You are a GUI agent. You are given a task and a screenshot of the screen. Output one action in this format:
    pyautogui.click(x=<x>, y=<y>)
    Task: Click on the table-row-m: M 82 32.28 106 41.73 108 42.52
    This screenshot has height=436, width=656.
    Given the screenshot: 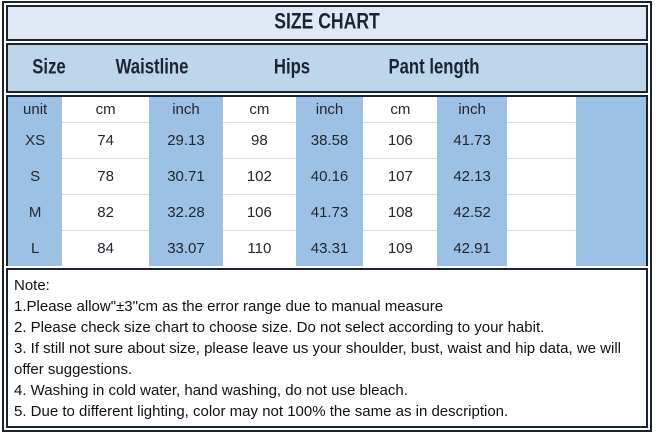 What is the action you would take?
    pyautogui.click(x=327, y=212)
    